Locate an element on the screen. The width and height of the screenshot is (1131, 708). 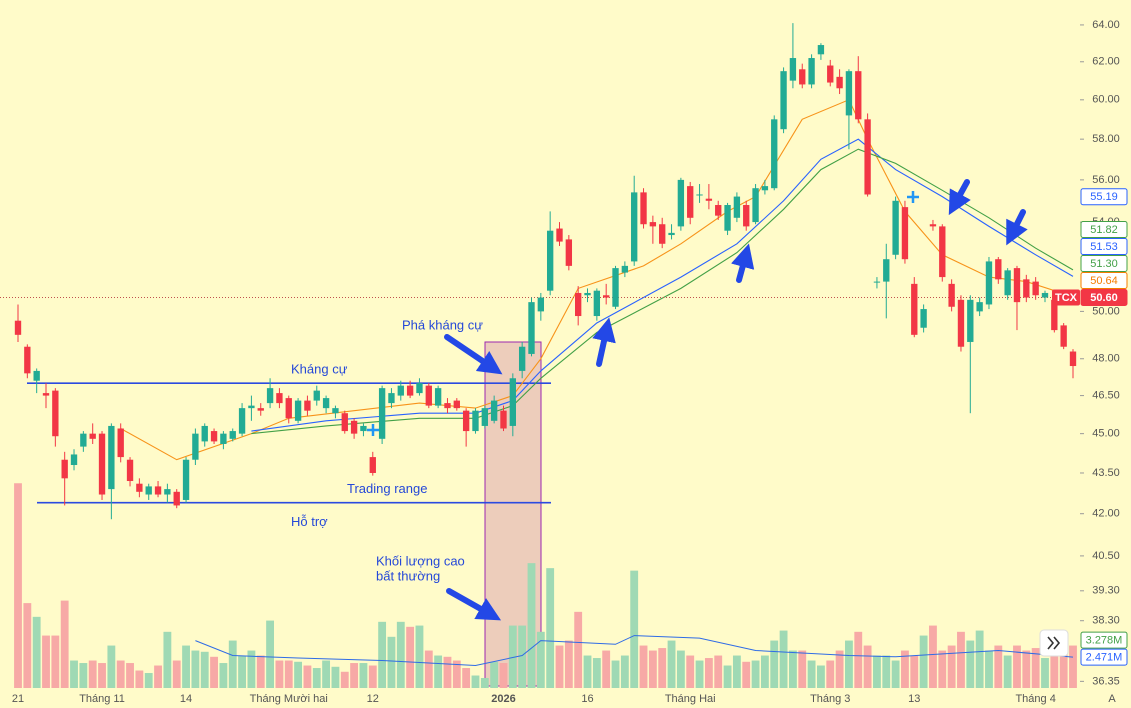
y-tick-label: 60.00 is located at coordinates (1106, 100).